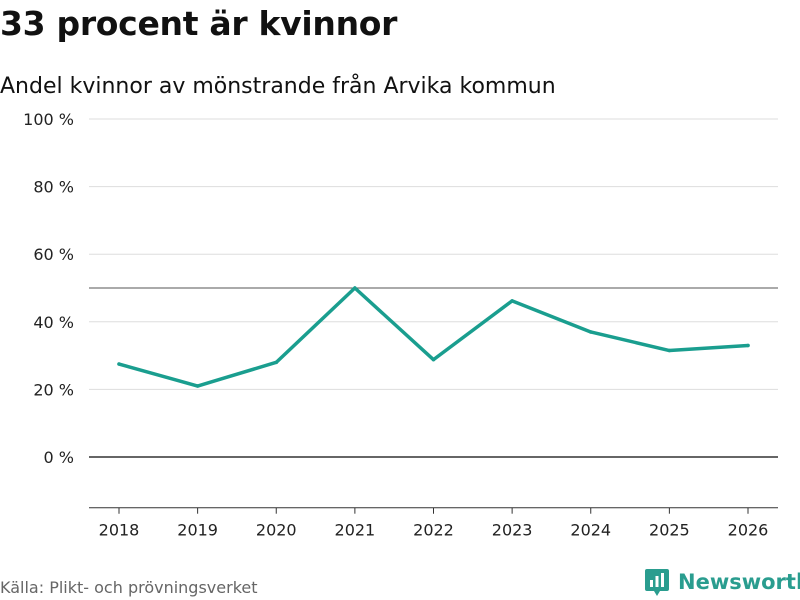 Image resolution: width=800 pixels, height=600 pixels. I want to click on brand-name: Newsworthy, so click(739, 582).